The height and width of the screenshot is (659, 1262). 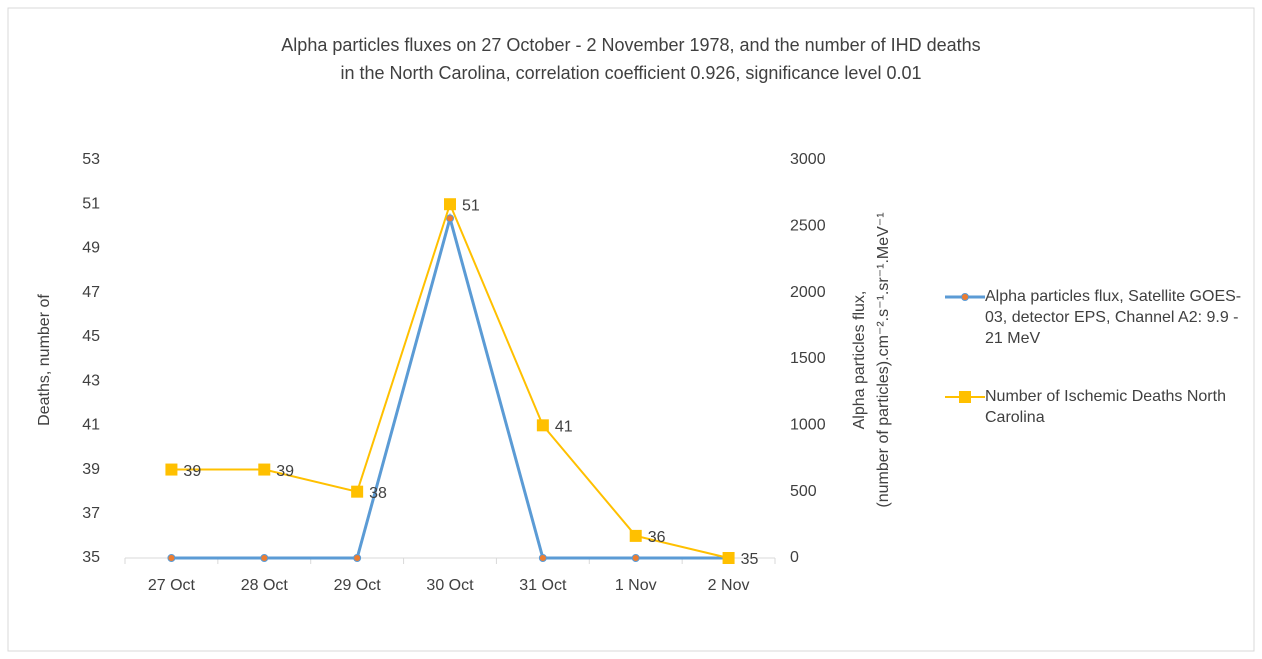 I want to click on y-tick-label: 49, so click(x=91, y=248).